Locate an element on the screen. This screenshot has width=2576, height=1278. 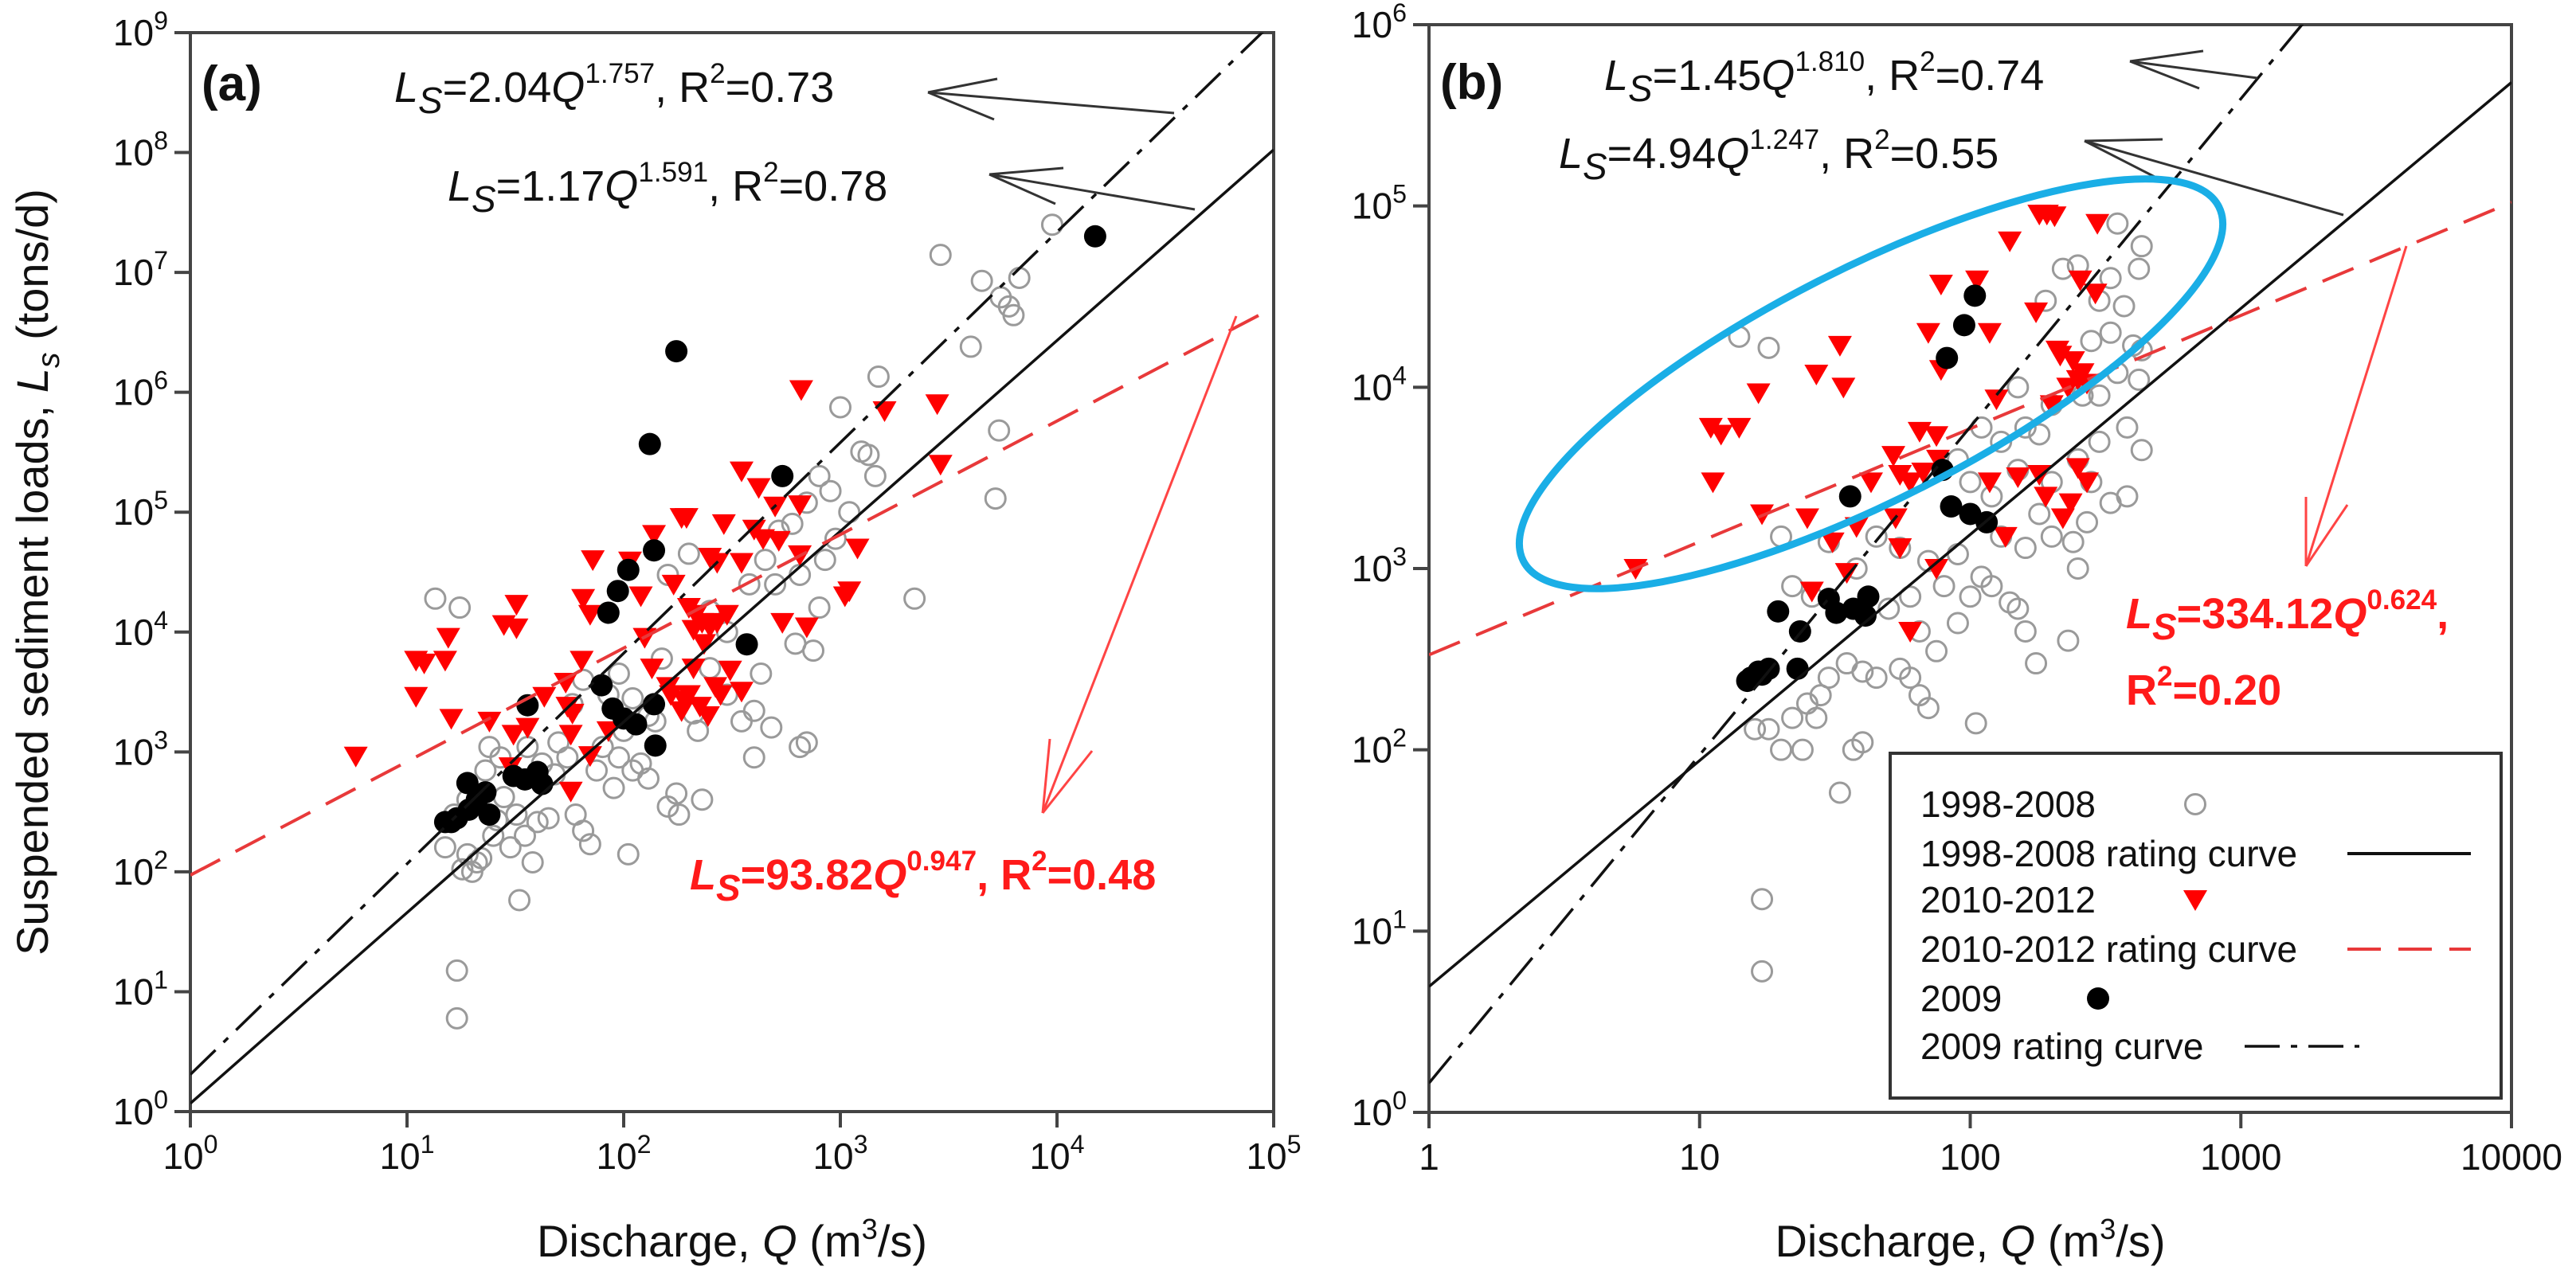
legend-dot-icon is located at coordinates (2098, 998).